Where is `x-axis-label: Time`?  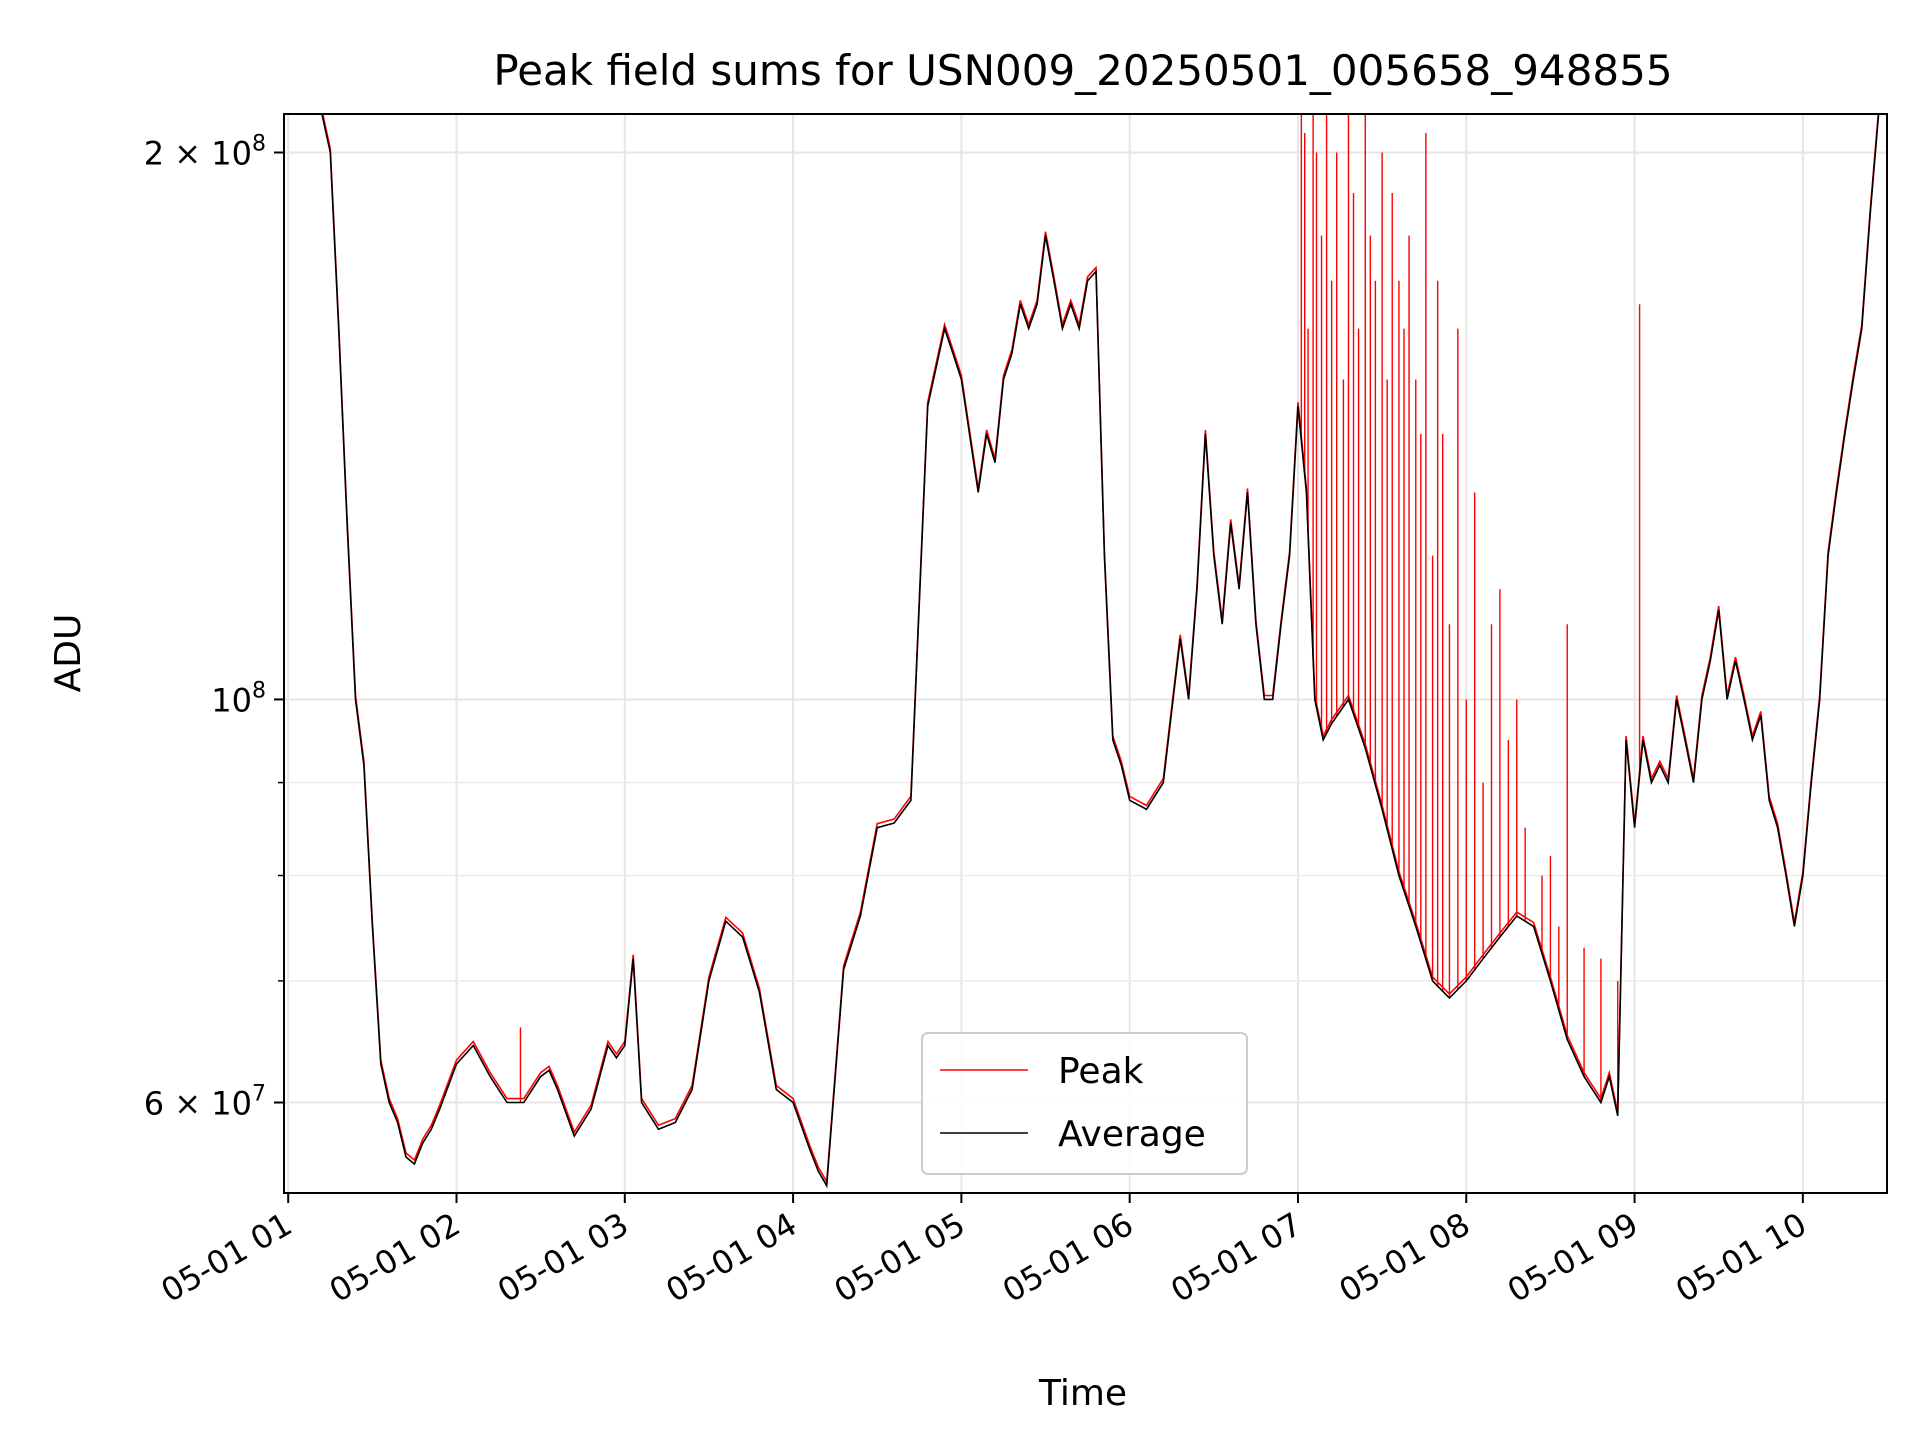 x-axis-label: Time is located at coordinates (1082, 1393).